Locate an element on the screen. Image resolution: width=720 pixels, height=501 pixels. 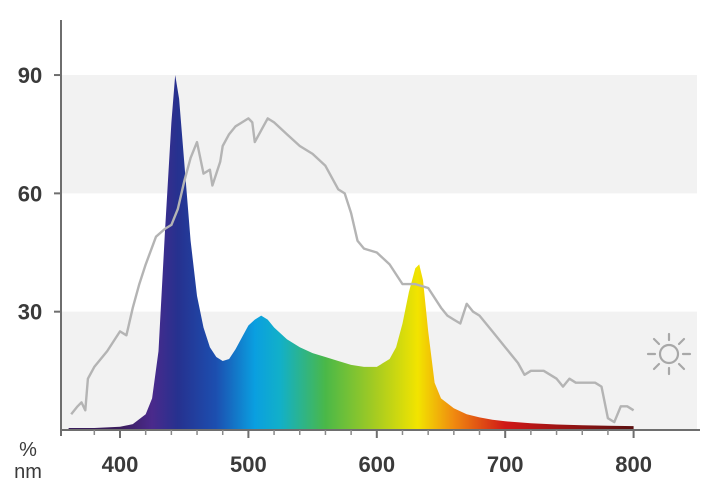
x-ticks: 400 500 600 700 800 is located at coordinates (372, 453).